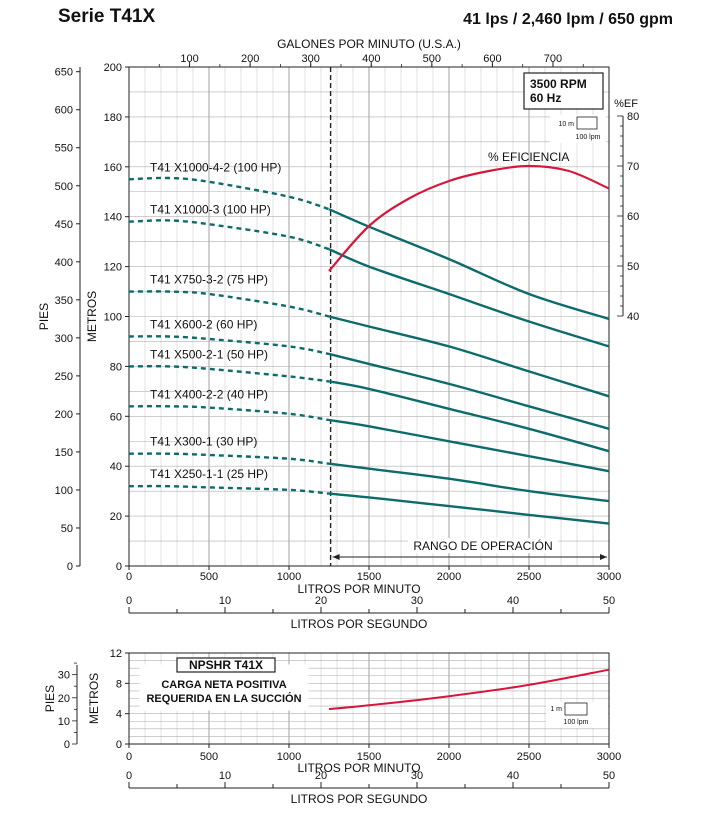 The height and width of the screenshot is (831, 702). I want to click on efficiency-axis-title: %EF, so click(626, 104).